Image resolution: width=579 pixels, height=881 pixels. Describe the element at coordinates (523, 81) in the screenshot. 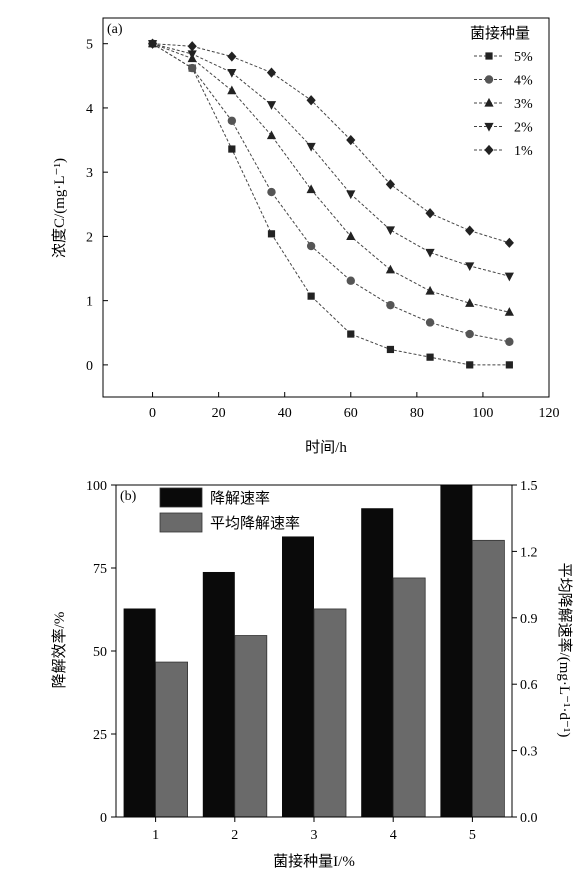

I see `legend-label-a: 4%` at that location.